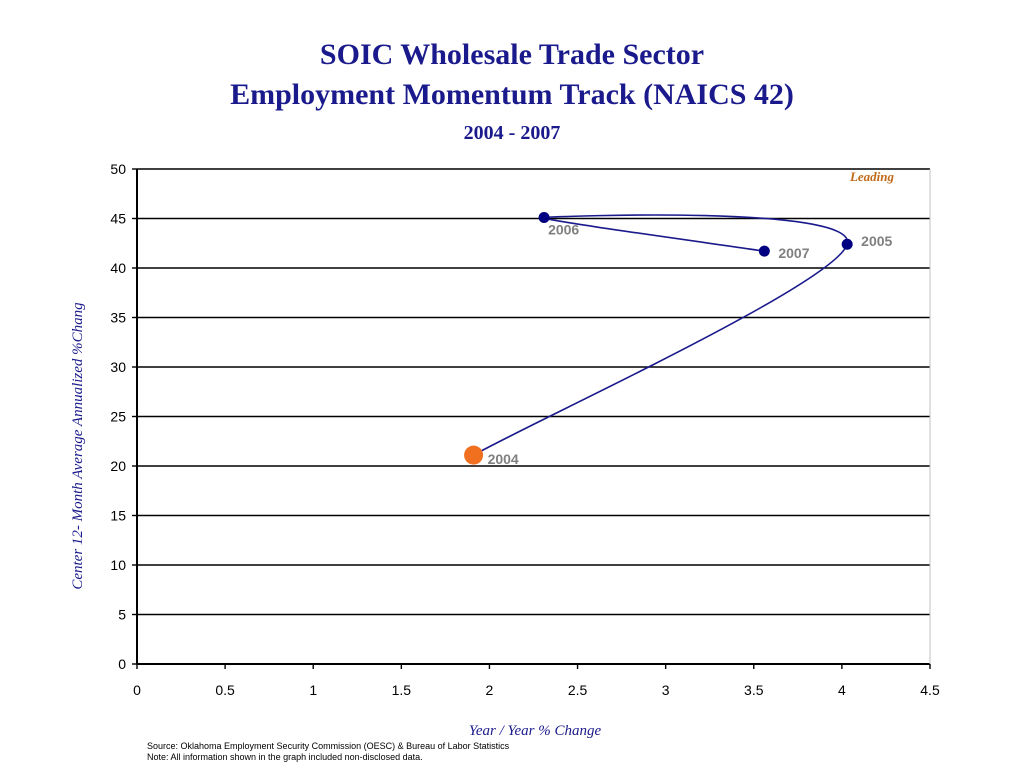 Image resolution: width=1024 pixels, height=768 pixels. Describe the element at coordinates (842, 690) in the screenshot. I see `x-tick-label: 4` at that location.